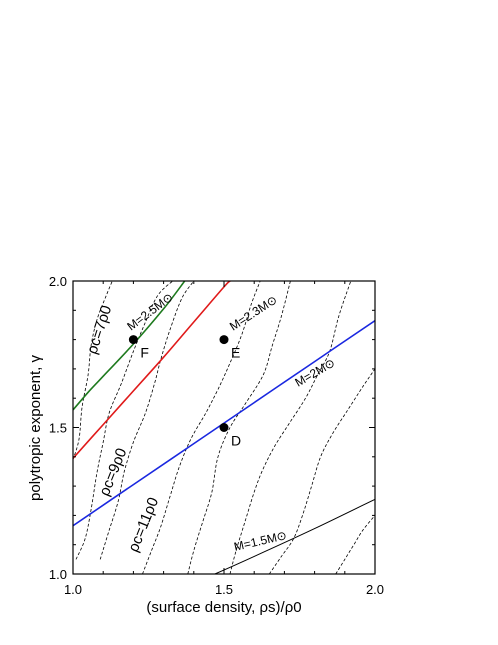 The width and height of the screenshot is (498, 645). I want to click on data-points: F E D, so click(184, 392).